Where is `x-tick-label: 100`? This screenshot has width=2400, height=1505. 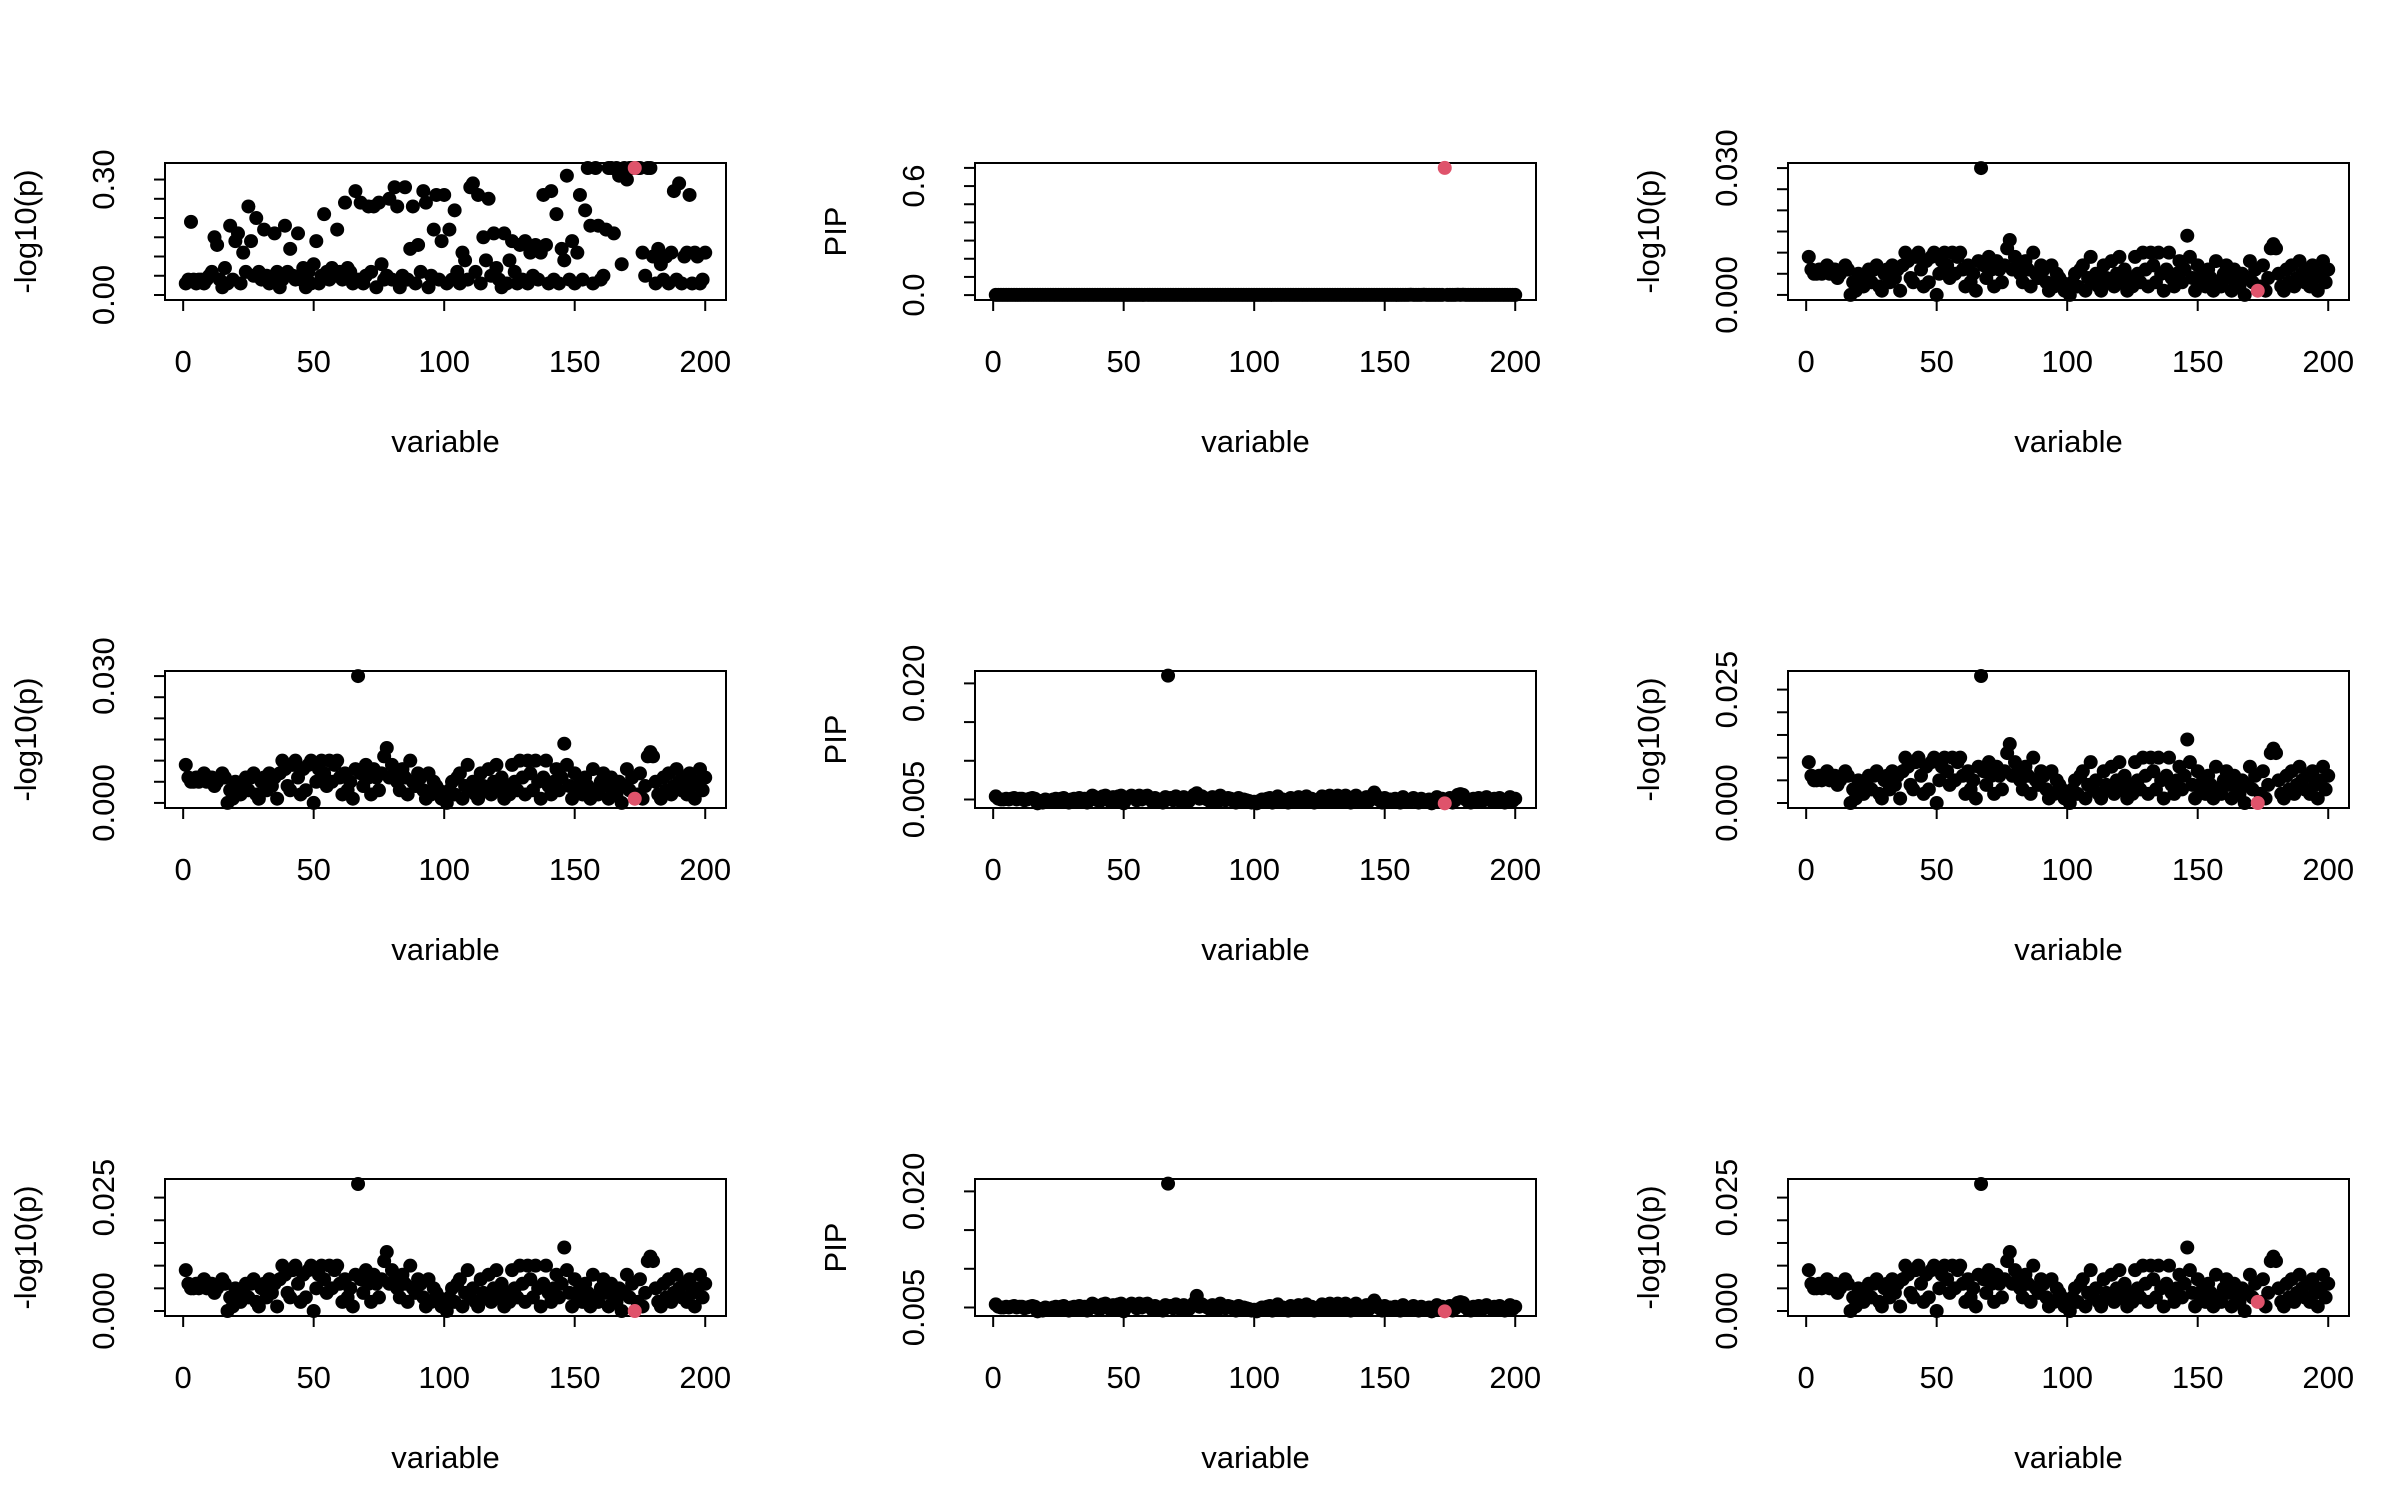 x-tick-label: 100 is located at coordinates (444, 1377).